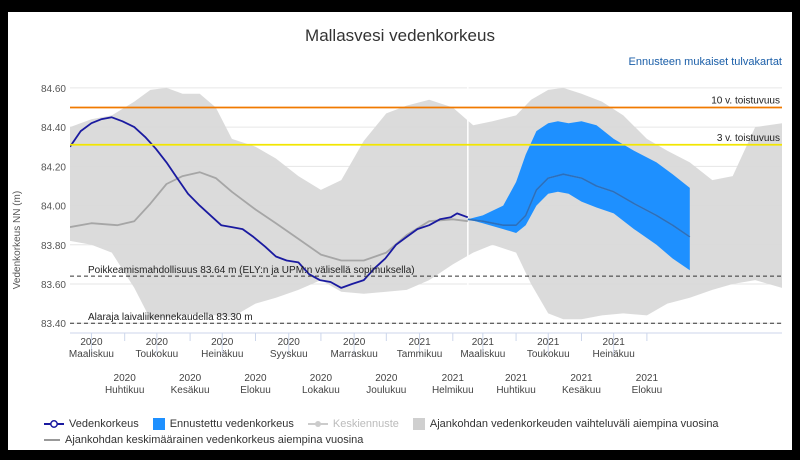 The image size is (800, 460). What do you see at coordinates (386, 378) in the screenshot?
I see `x-tick-year-9: 2020` at bounding box center [386, 378].